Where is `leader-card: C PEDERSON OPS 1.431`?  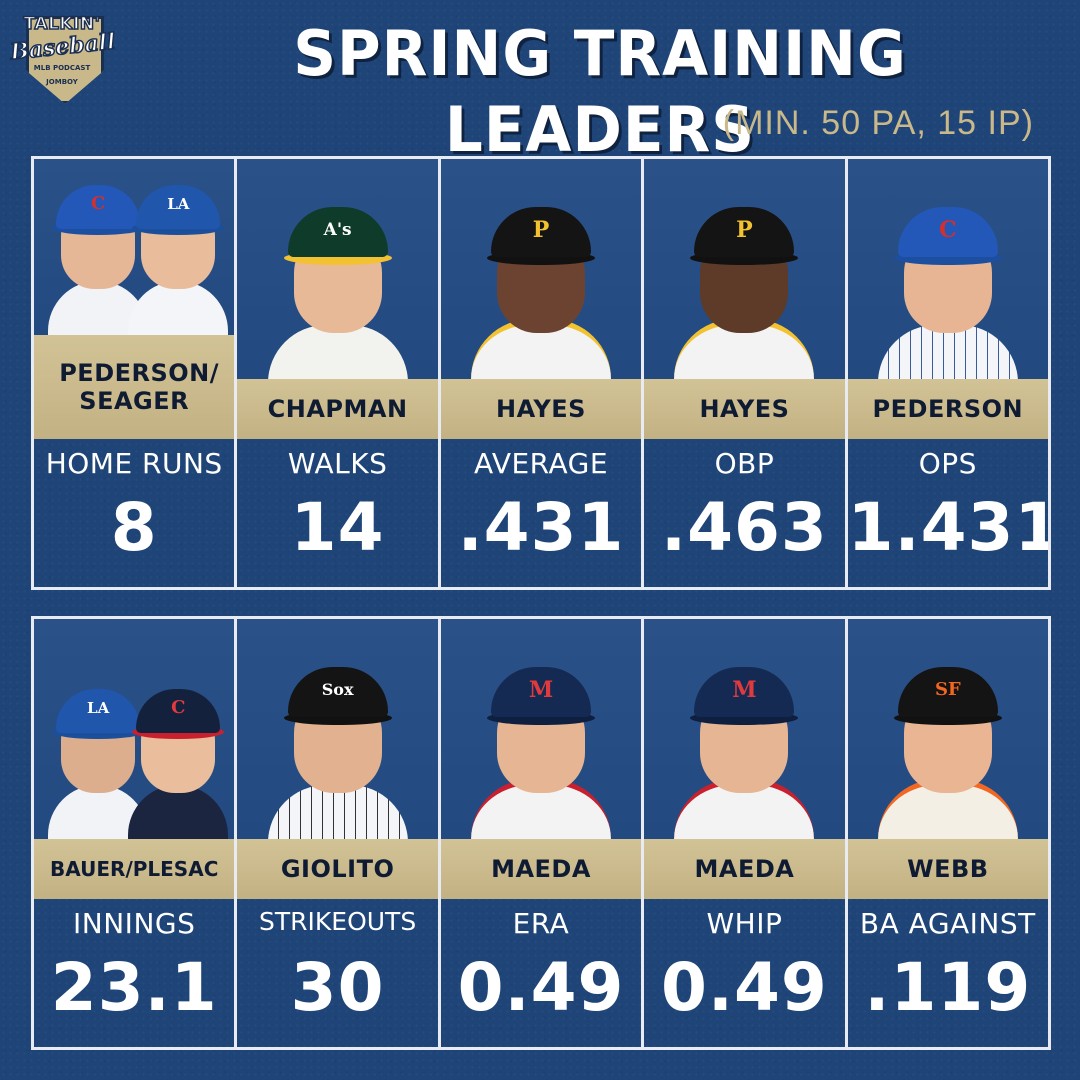
leader-card: C PEDERSON OPS 1.431 is located at coordinates (948, 373).